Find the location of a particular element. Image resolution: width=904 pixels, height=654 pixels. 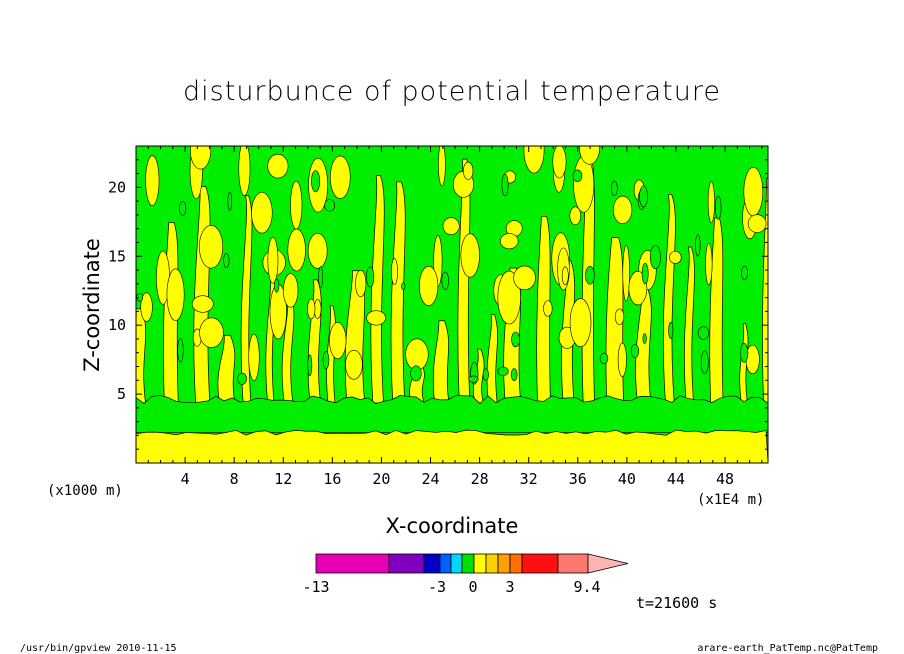

y-tick-label: 20 is located at coordinates (117, 187).